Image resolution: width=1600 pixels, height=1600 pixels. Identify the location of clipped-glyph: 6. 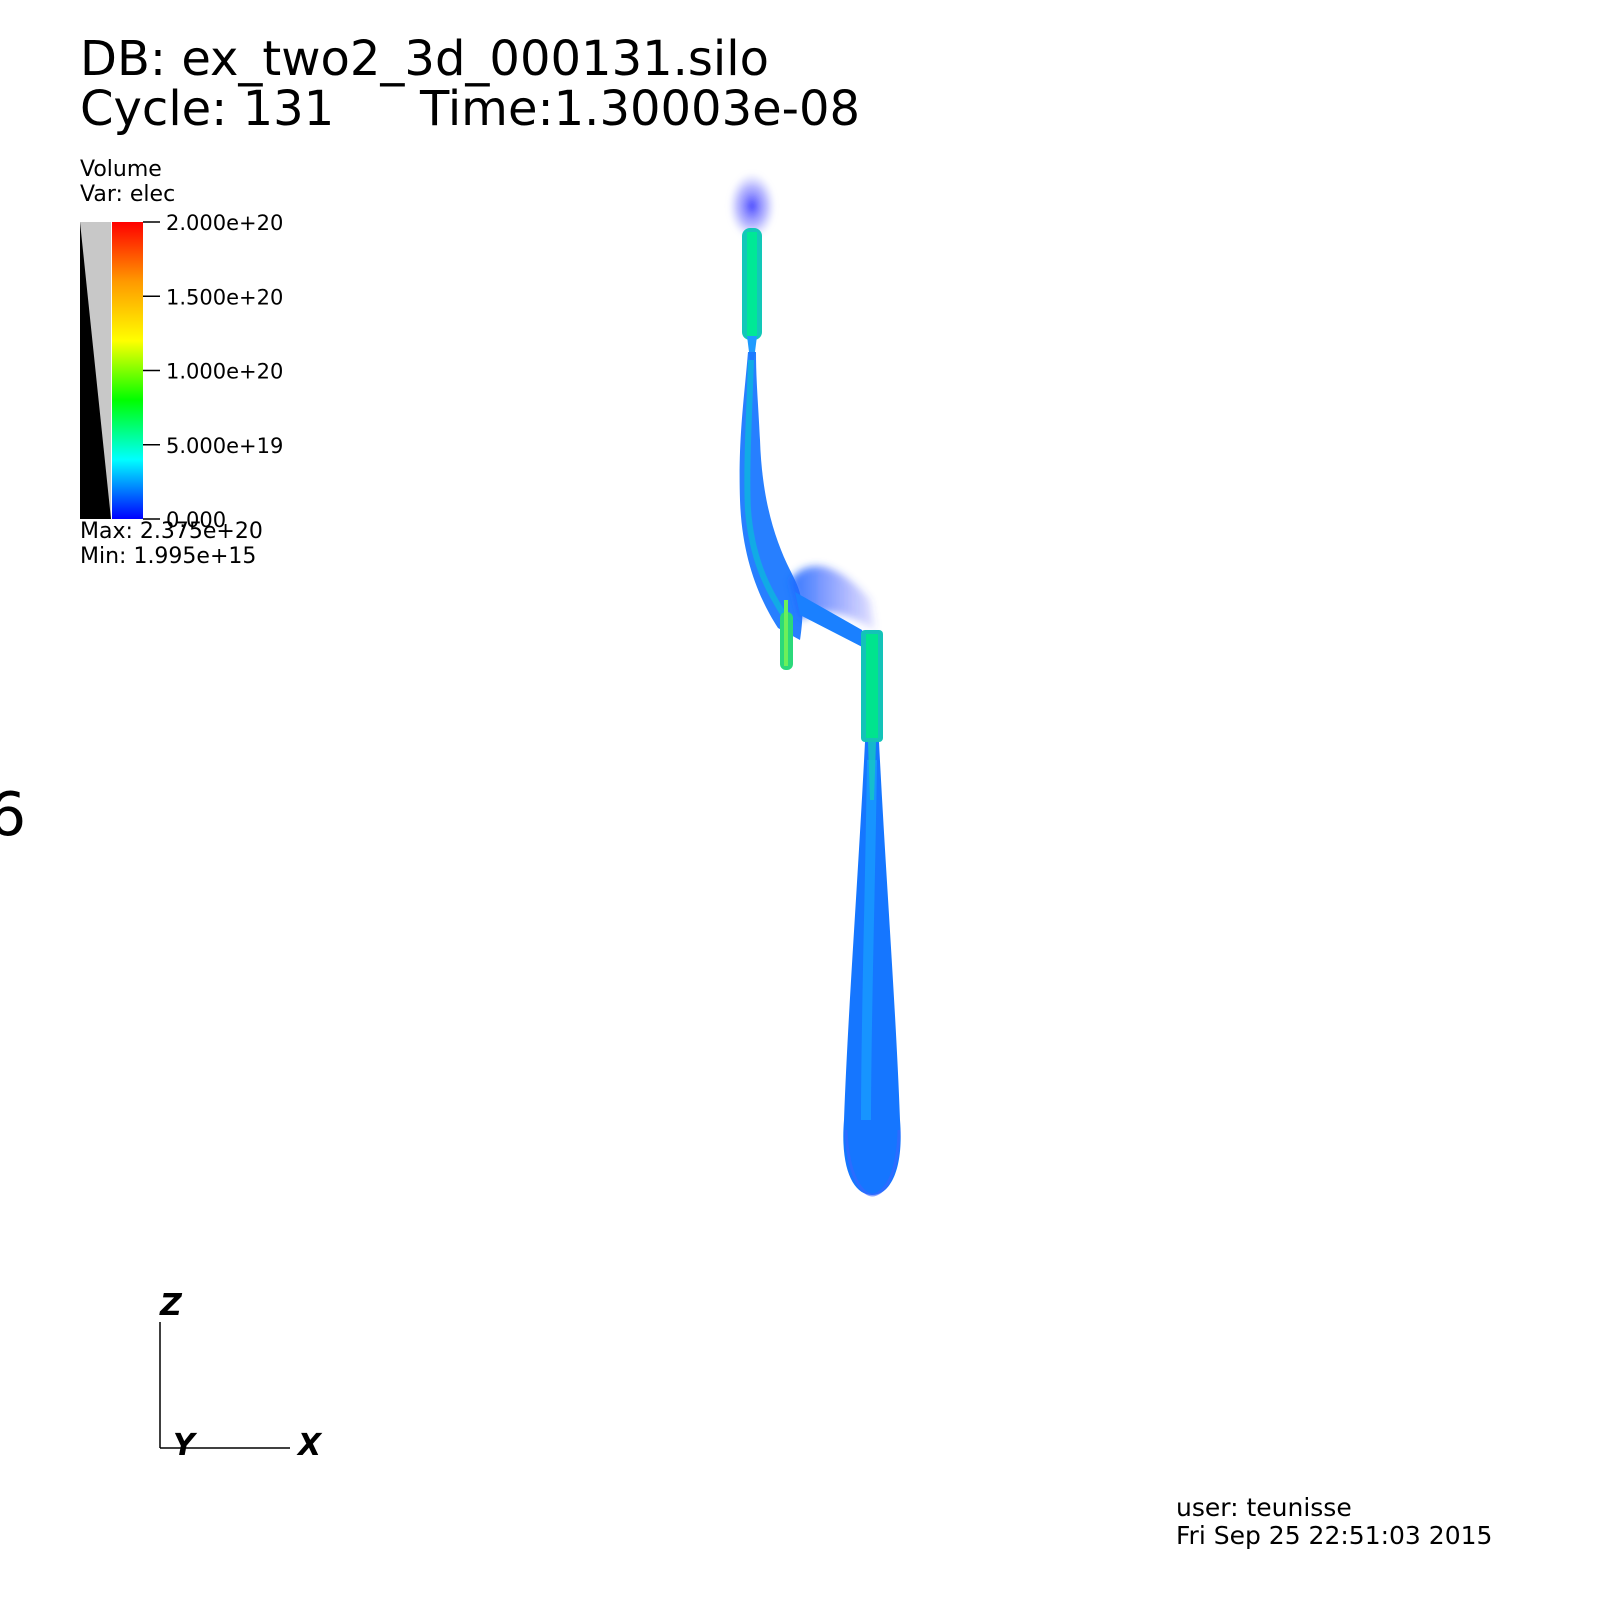
(13, 815).